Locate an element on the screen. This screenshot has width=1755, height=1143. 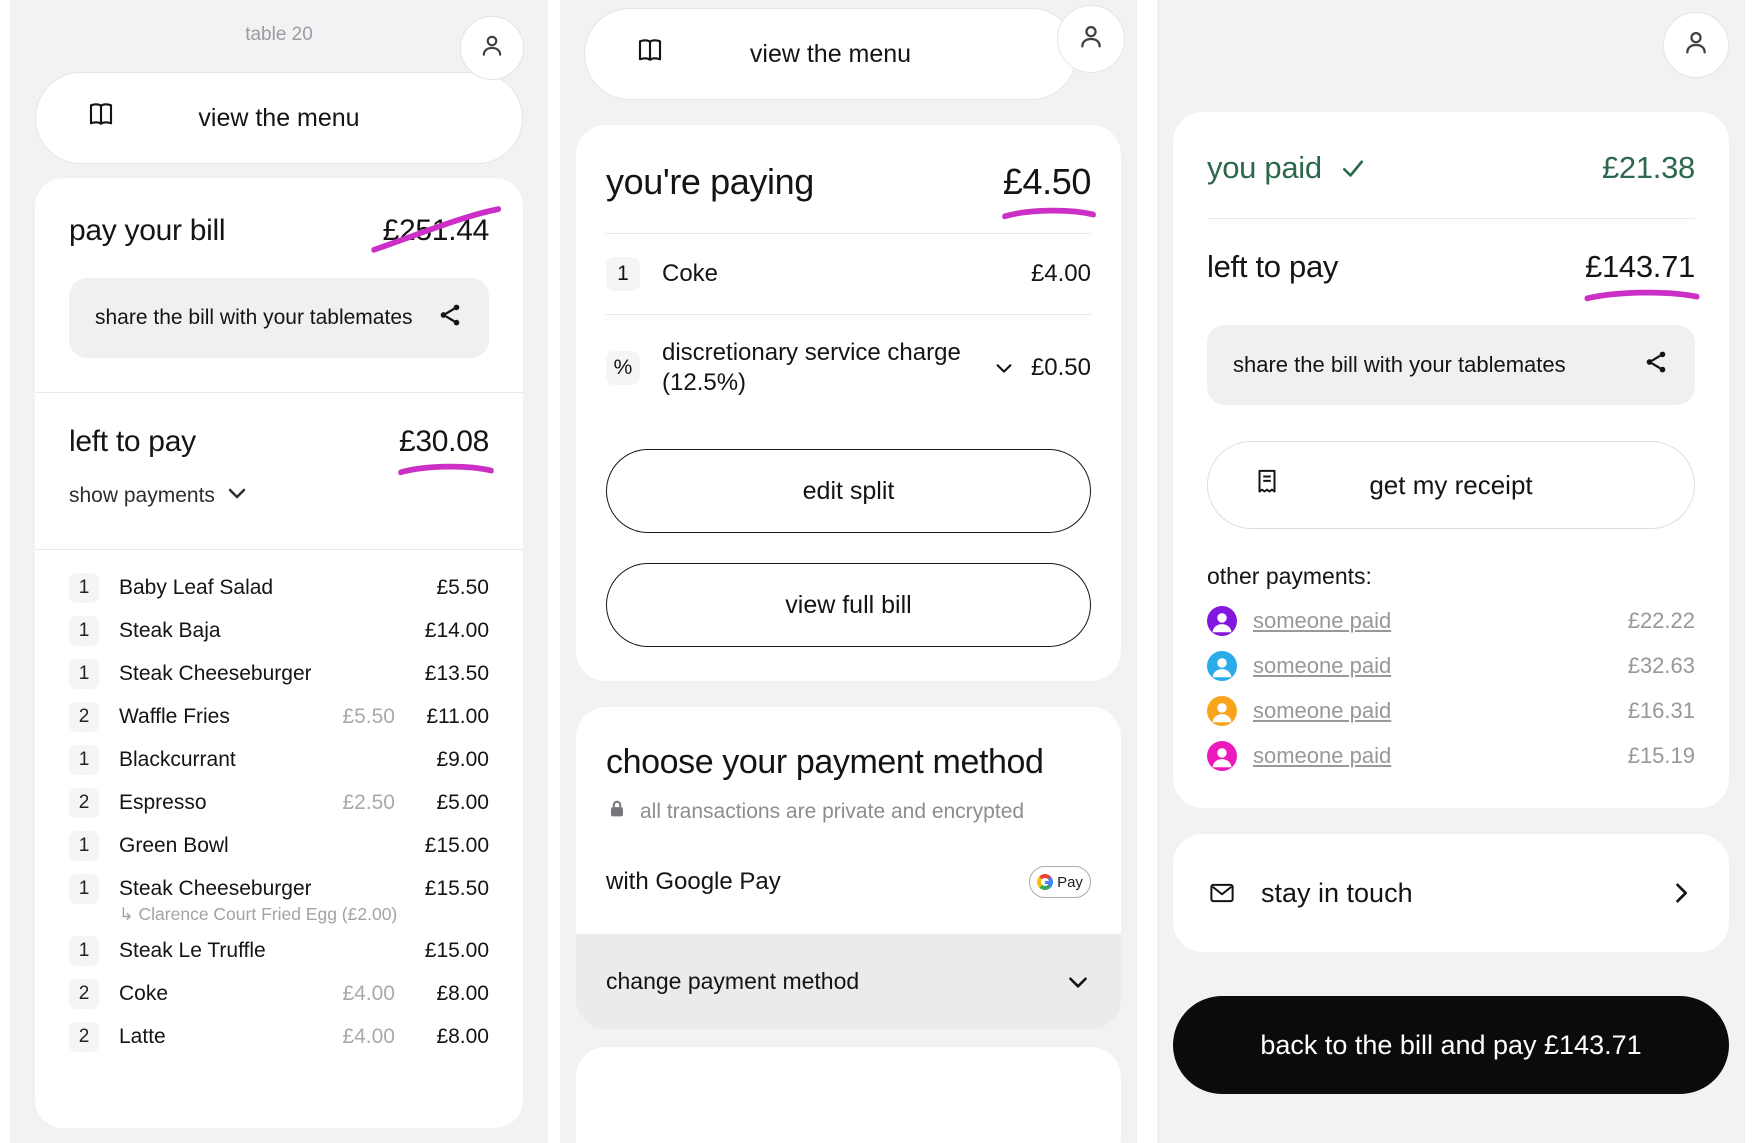
change-payment-method-button: change payment method is located at coordinates (848, 981).